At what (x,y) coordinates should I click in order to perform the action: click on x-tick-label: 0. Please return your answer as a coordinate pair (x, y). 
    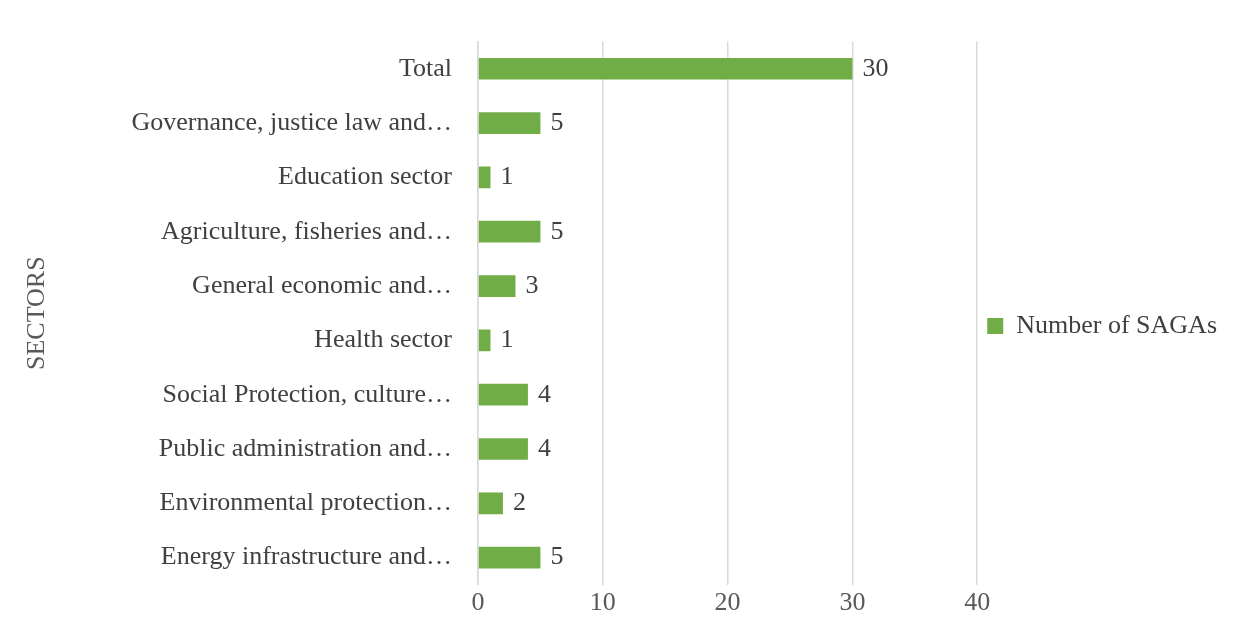
    Looking at the image, I should click on (478, 602).